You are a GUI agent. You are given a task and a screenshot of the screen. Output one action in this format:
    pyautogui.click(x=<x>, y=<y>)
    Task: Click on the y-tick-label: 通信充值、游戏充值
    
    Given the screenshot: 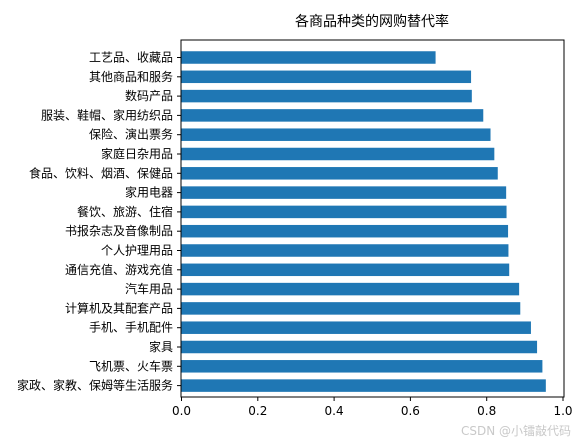 What is the action you would take?
    pyautogui.click(x=119, y=269)
    